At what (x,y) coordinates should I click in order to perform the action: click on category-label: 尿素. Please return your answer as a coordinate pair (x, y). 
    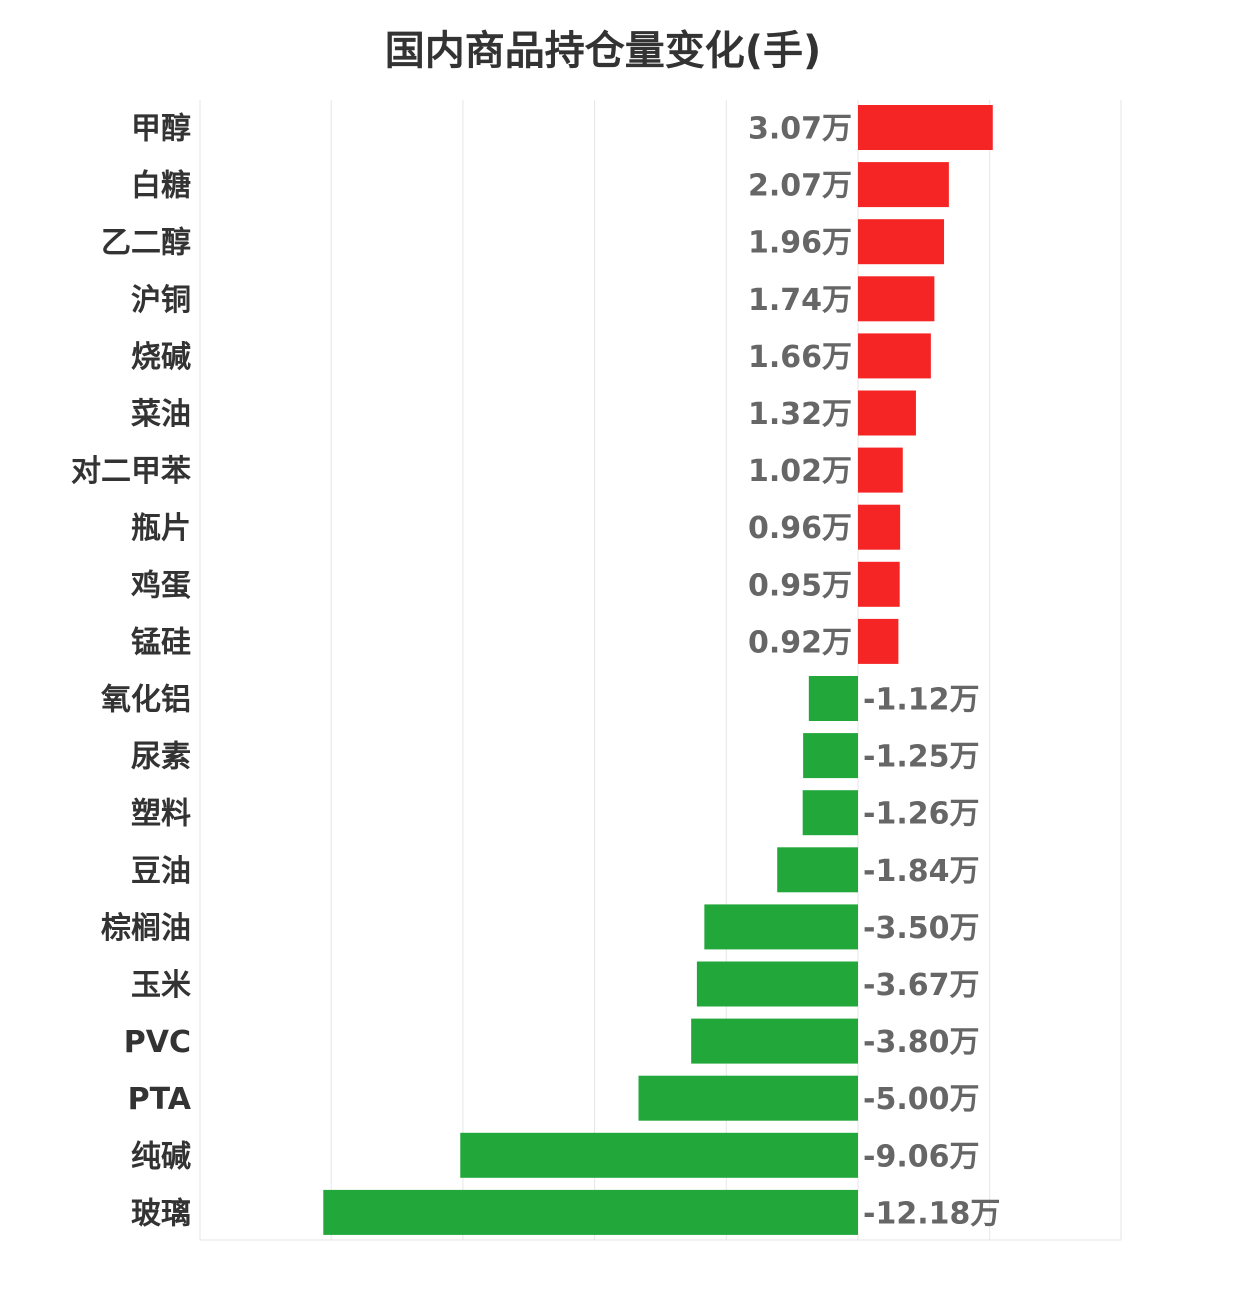
    Looking at the image, I should click on (161, 757).